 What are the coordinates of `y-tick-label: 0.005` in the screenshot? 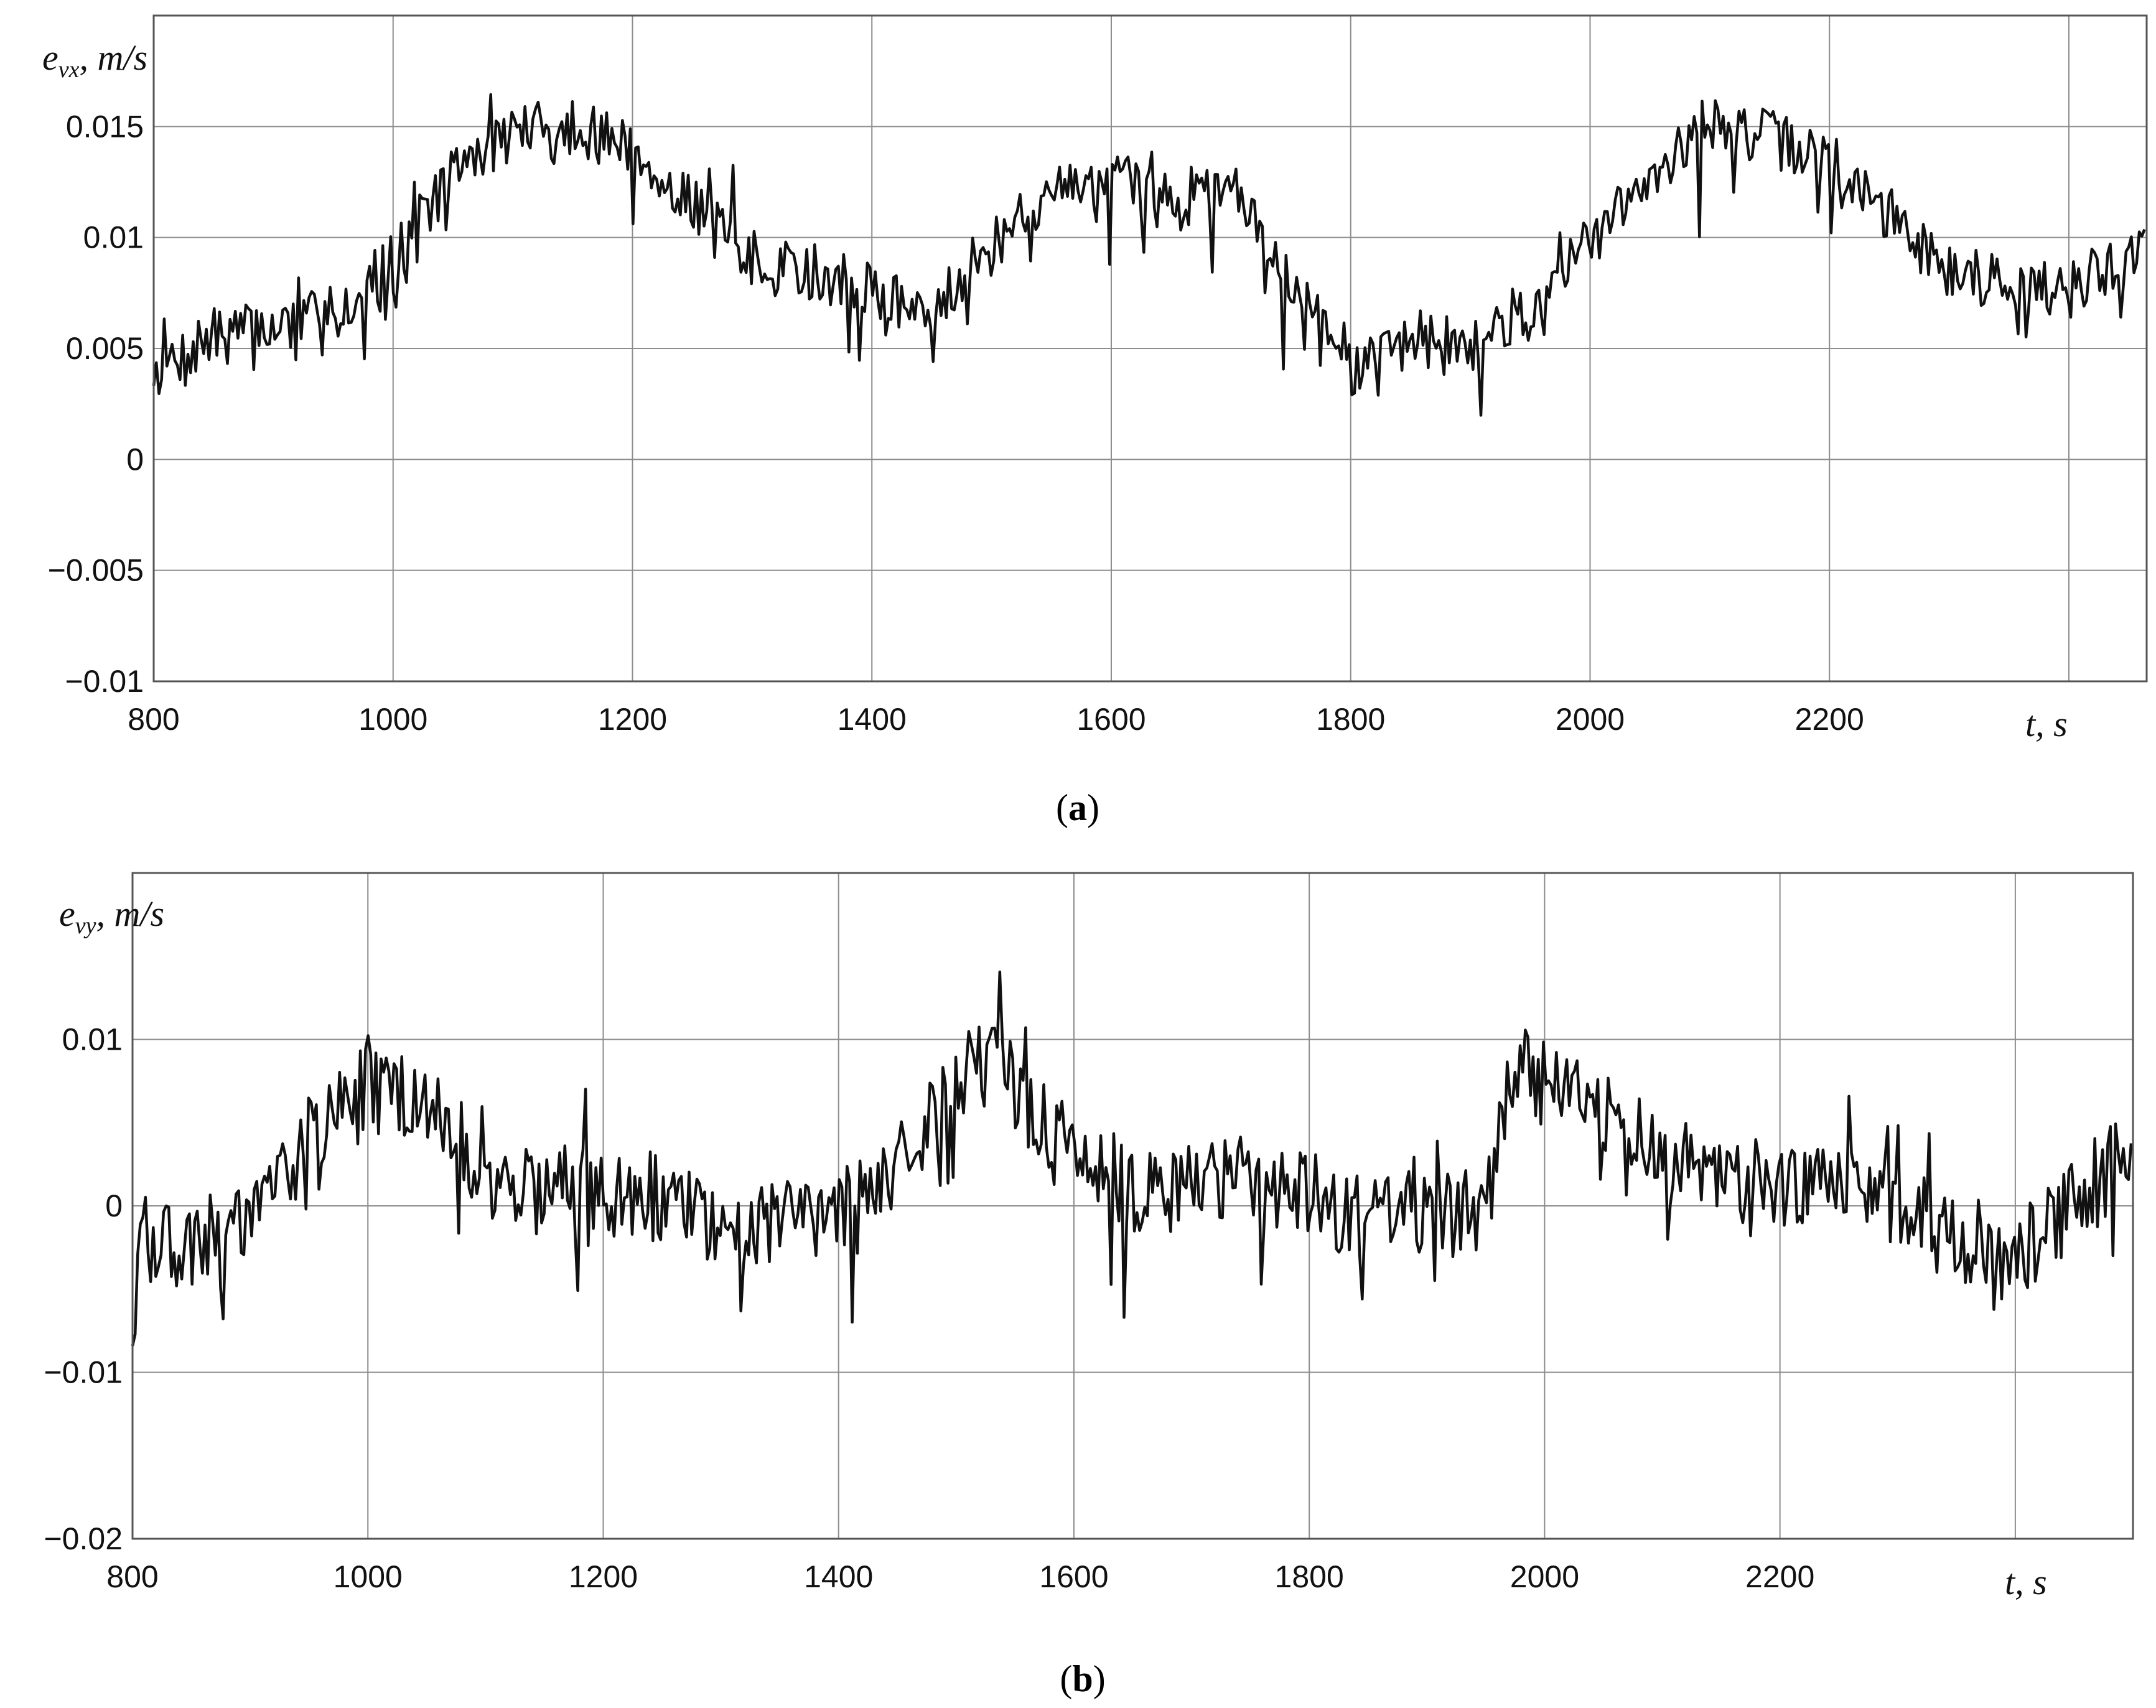 It's located at (105, 349).